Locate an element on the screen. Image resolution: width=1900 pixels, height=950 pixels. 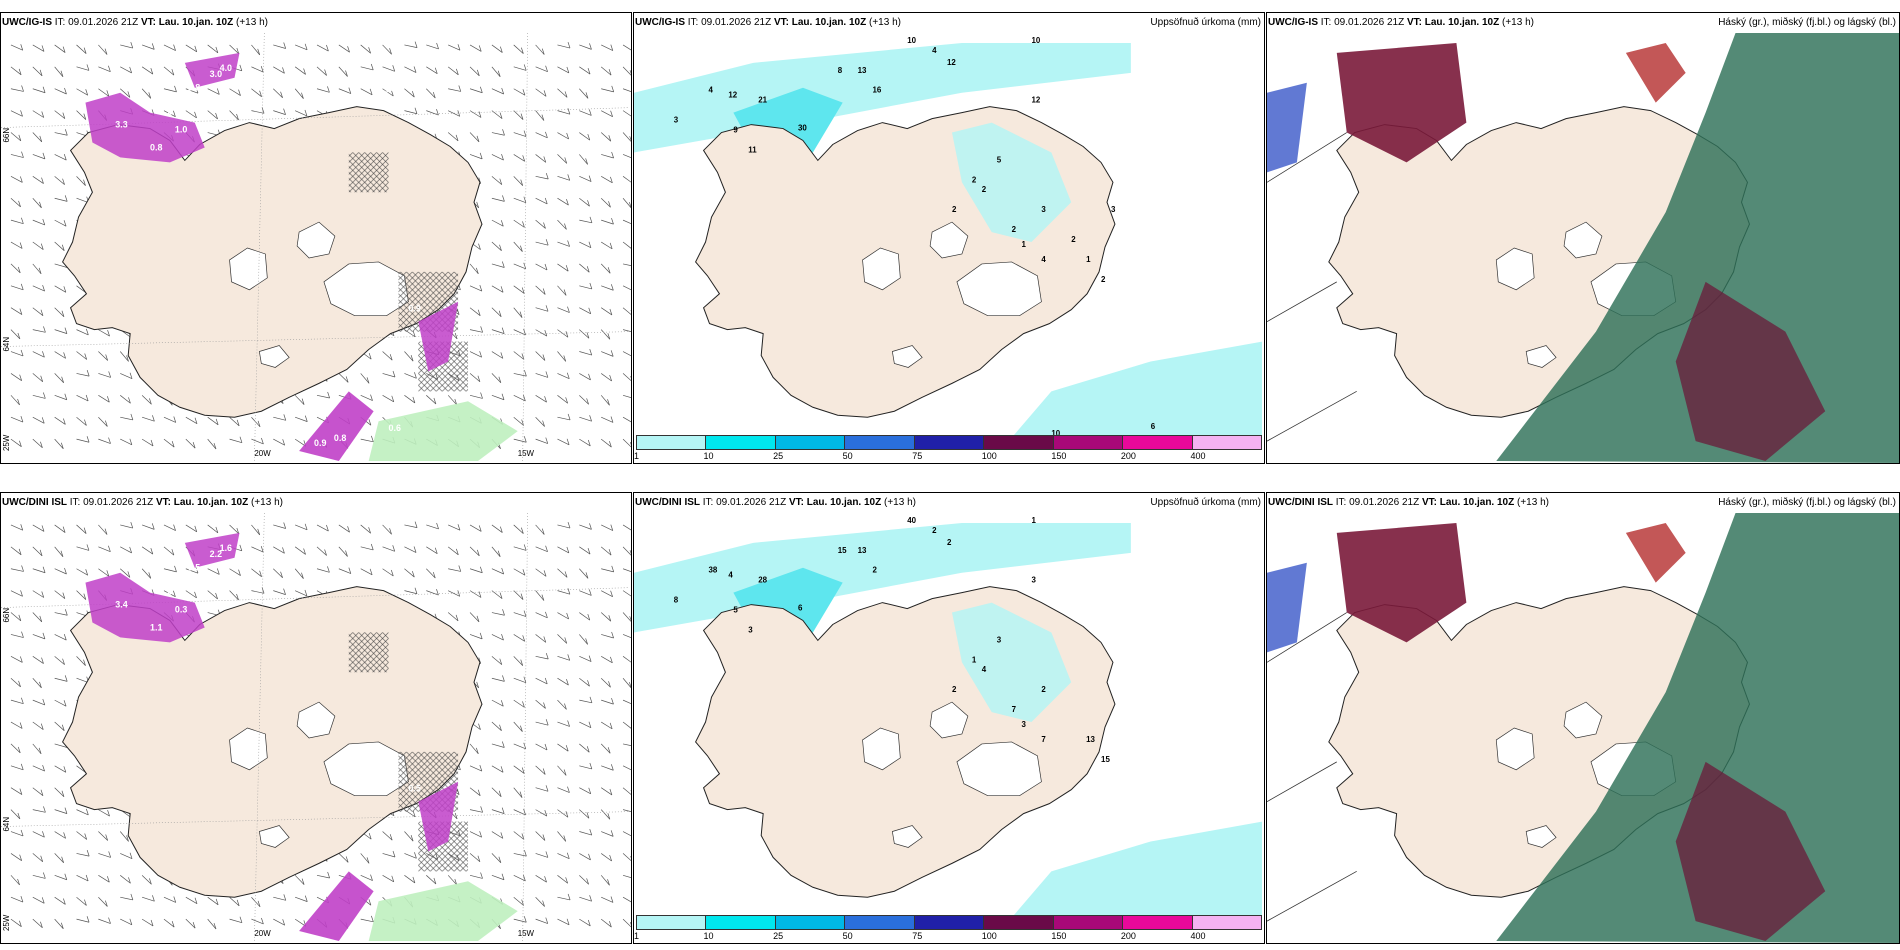
model-name: UWC/DINI ISL is located at coordinates (1300, 502).